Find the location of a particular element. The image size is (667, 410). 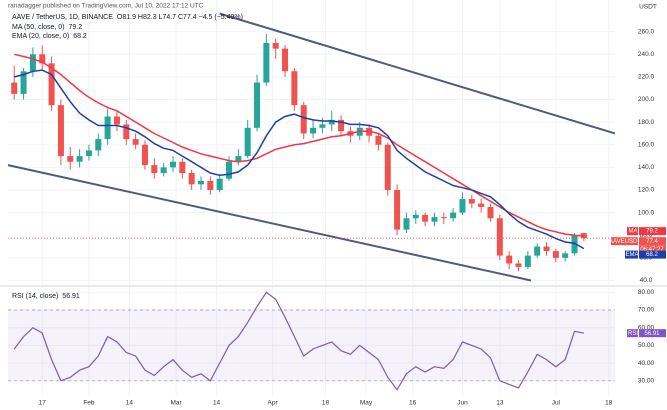

tag-value: 68.2 is located at coordinates (652, 255).